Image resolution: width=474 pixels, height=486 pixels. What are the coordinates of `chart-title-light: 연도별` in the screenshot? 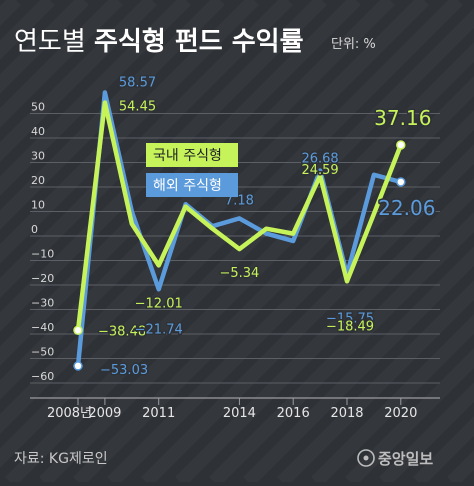 It's located at (54, 42).